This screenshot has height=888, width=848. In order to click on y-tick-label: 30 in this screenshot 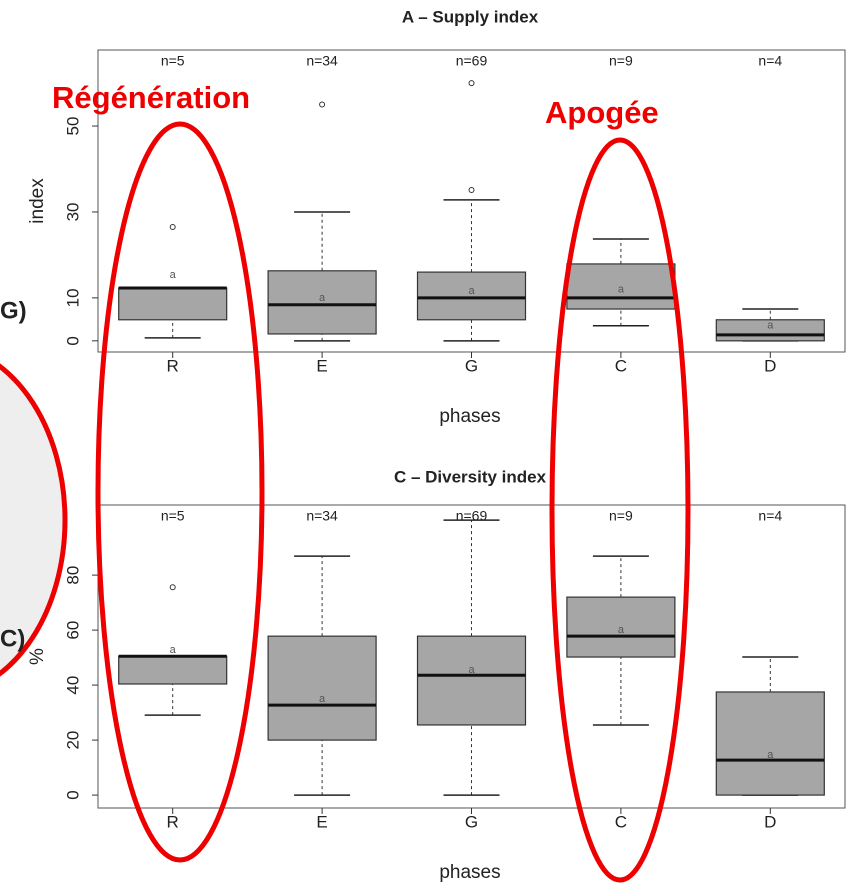, I will do `click(72, 211)`.